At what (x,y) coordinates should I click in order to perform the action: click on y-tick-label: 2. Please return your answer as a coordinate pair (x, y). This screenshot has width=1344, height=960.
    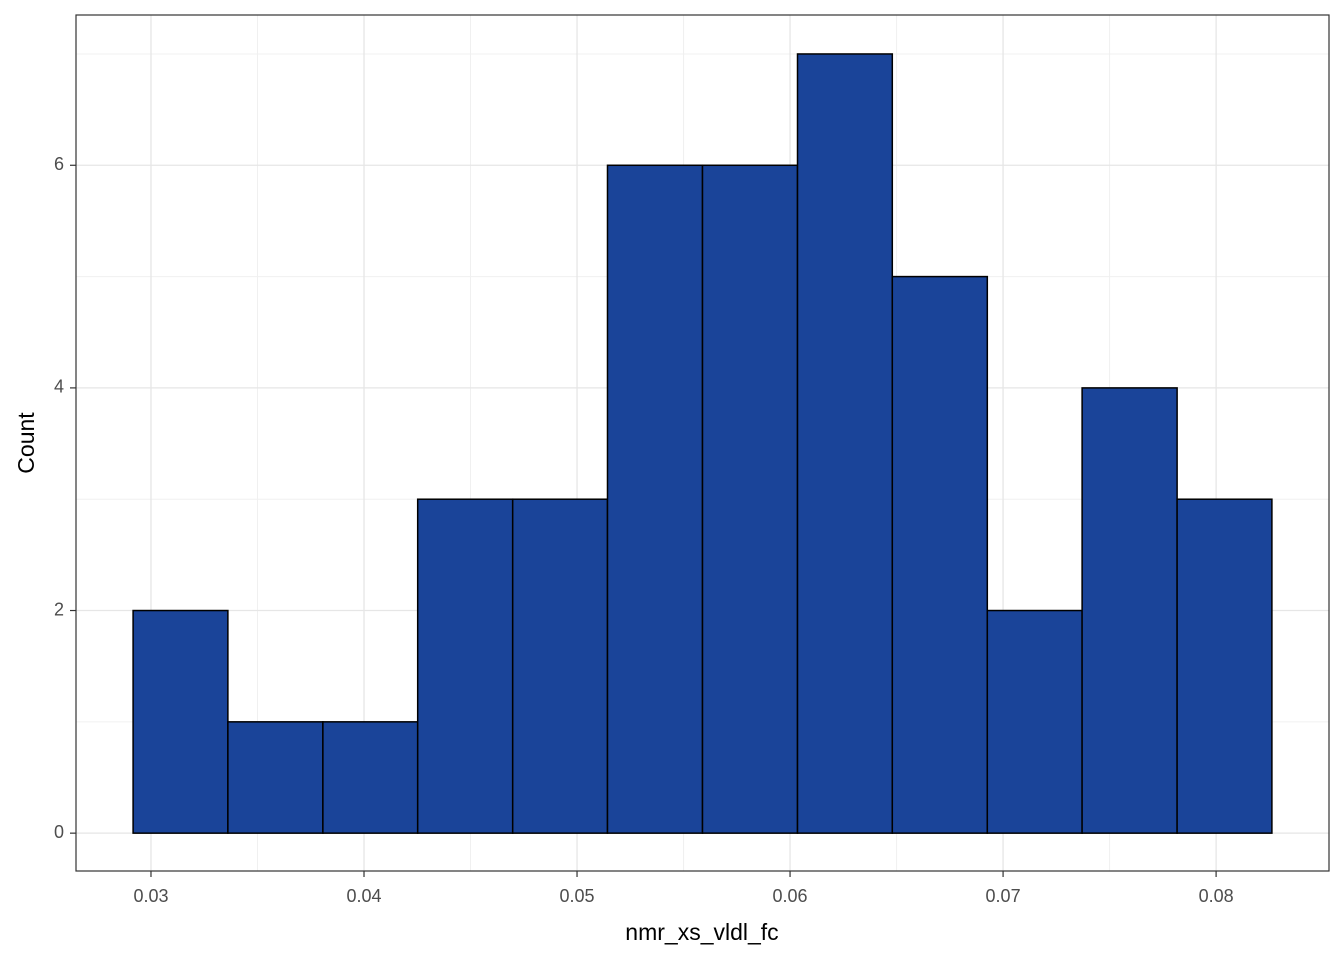
    Looking at the image, I should click on (59, 609).